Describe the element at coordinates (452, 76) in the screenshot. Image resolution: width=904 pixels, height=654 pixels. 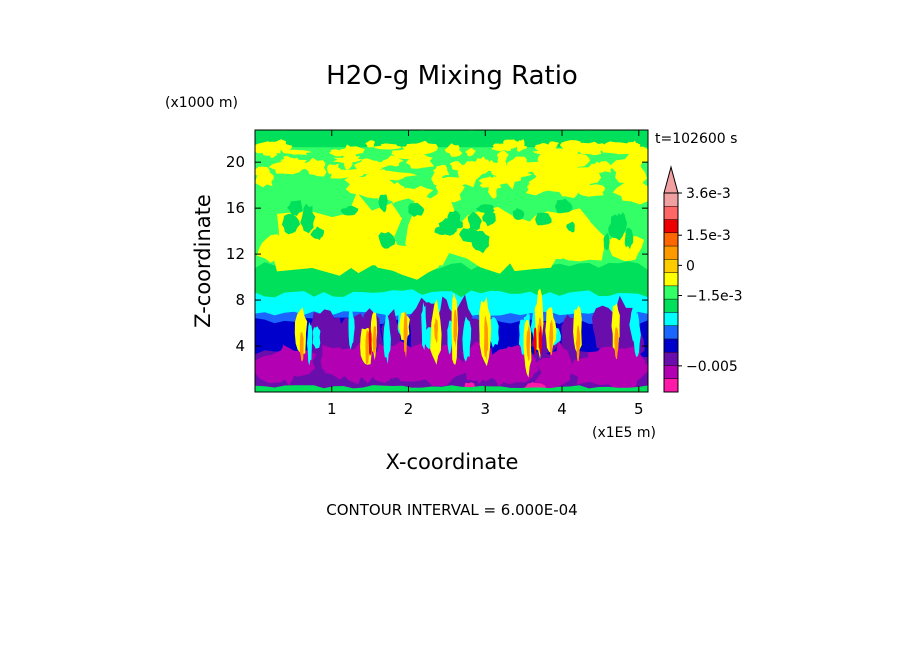
I see `chart-title: H2O-g Mixing Ratio` at that location.